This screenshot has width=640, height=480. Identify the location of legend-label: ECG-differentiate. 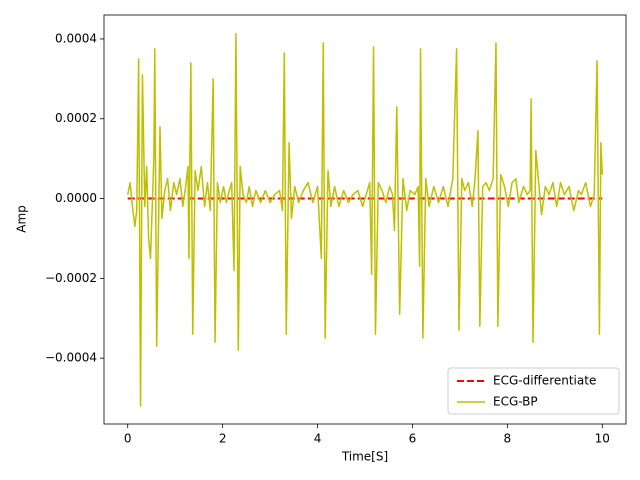
(544, 381).